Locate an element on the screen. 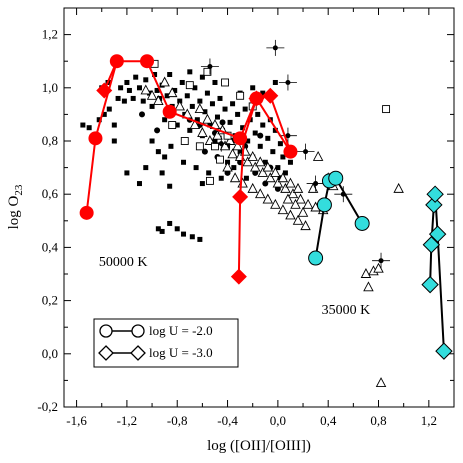 Image resolution: width=463 pixels, height=463 pixels. x-tick-label: 0,4 is located at coordinates (328, 420).